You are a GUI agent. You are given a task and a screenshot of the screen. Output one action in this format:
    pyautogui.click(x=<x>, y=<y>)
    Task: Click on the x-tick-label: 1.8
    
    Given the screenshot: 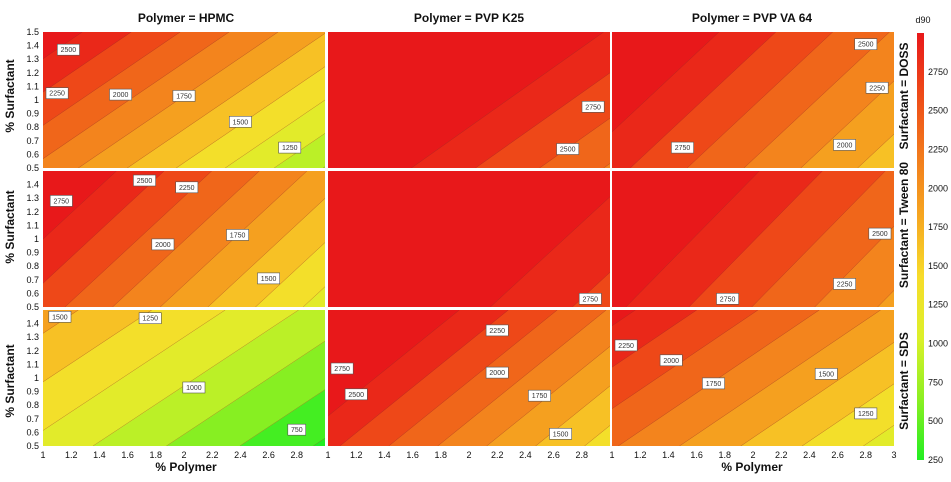 What is the action you would take?
    pyautogui.click(x=441, y=455)
    